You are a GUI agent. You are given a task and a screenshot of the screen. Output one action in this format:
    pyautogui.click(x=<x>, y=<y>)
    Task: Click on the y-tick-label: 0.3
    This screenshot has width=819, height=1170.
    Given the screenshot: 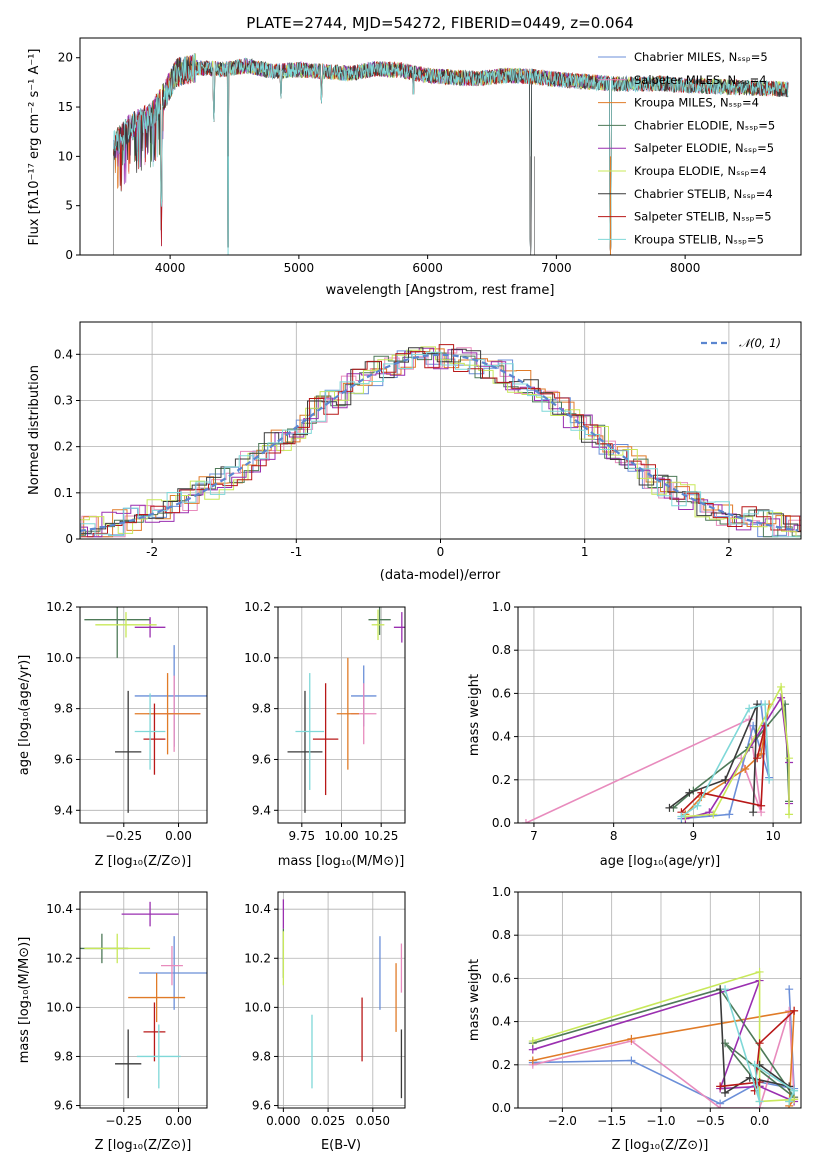 What is the action you would take?
    pyautogui.click(x=63, y=400)
    